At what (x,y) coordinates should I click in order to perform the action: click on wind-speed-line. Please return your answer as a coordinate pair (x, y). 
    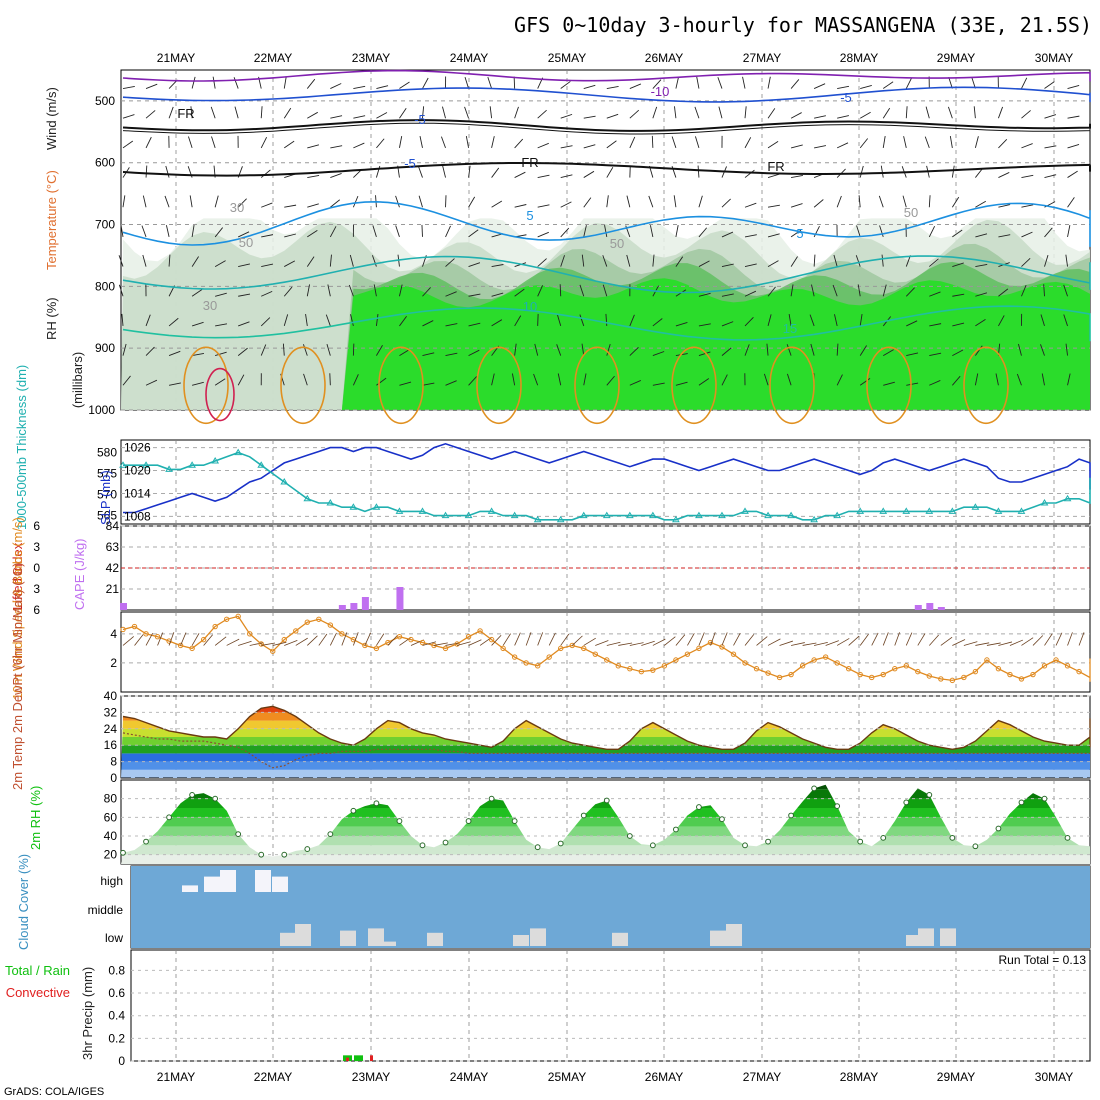
    Looking at the image, I should click on (606, 648).